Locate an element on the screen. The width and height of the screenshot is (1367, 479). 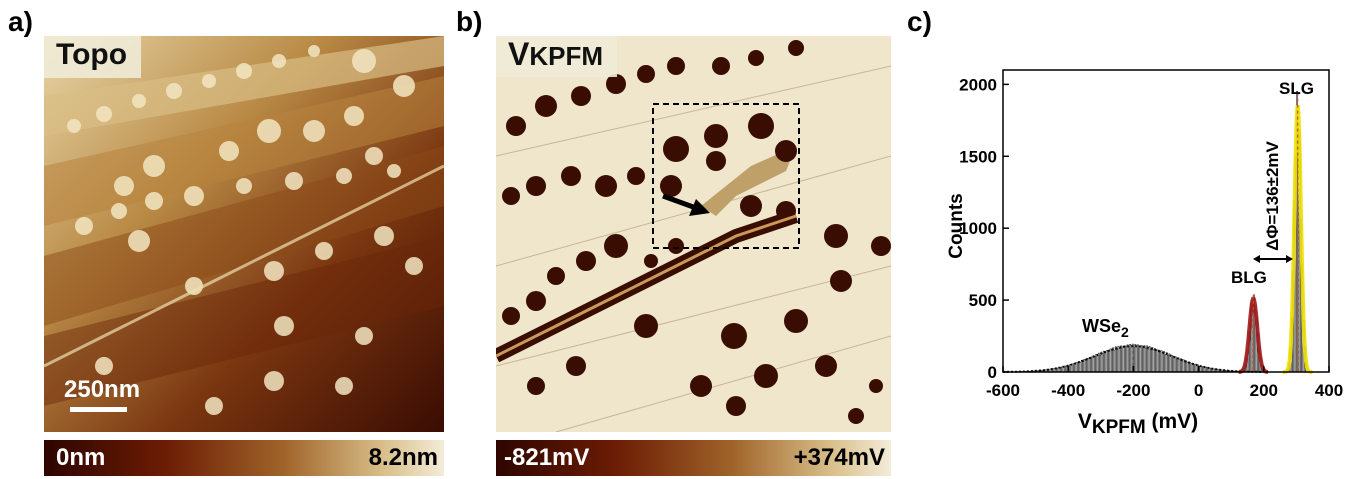
kpfm-title-main: V is located at coordinates (519, 54).